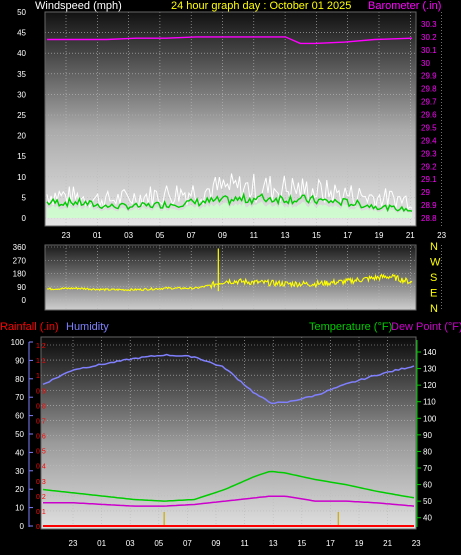 The width and height of the screenshot is (461, 555). What do you see at coordinates (429, 102) in the screenshot?
I see `barometer-tick: 29.7` at bounding box center [429, 102].